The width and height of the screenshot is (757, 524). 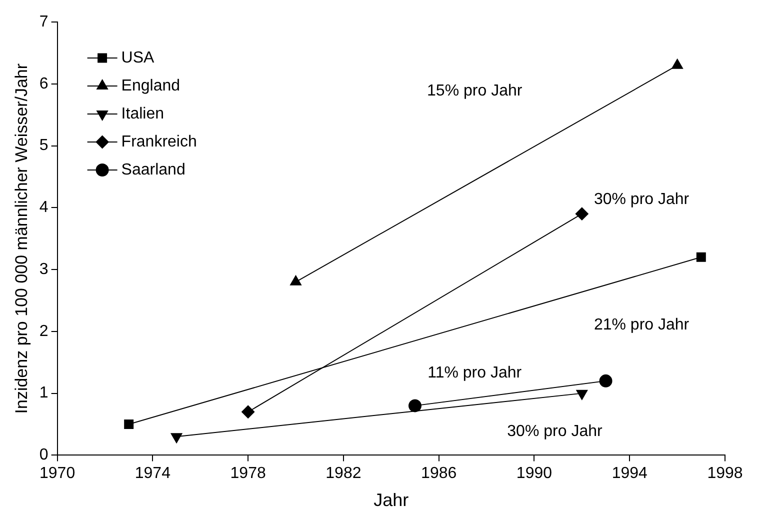 What do you see at coordinates (153, 169) in the screenshot?
I see `legend-label: Saarland` at bounding box center [153, 169].